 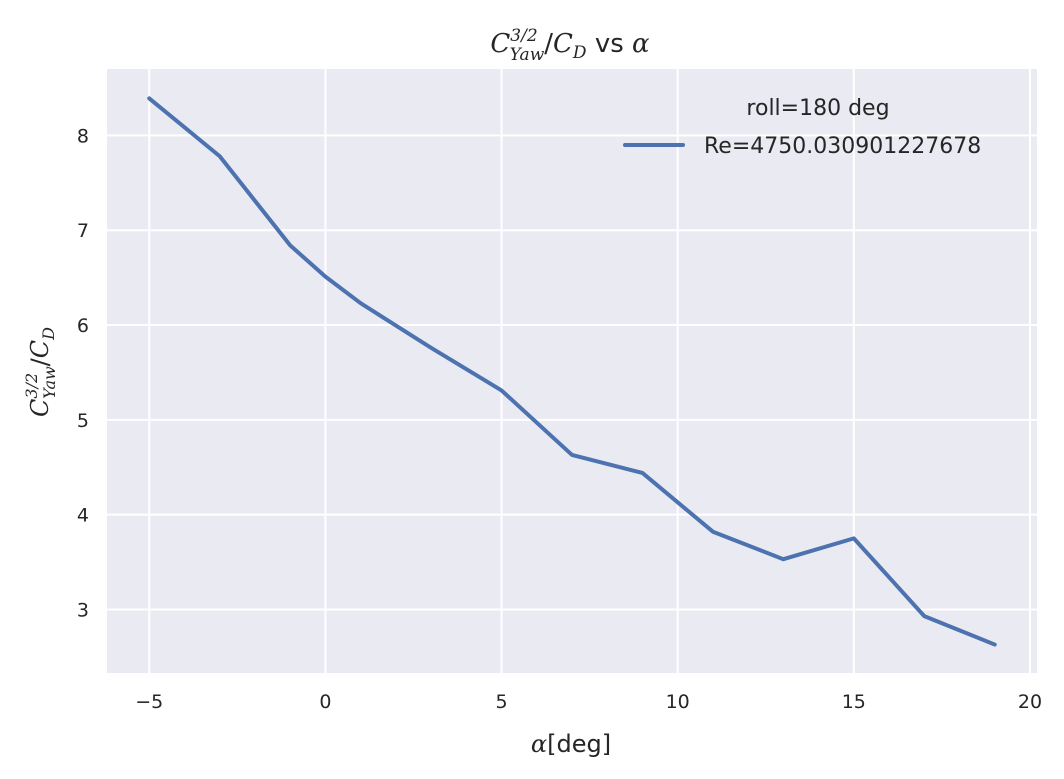 I want to click on legend-title: roll=180 deg, so click(x=817, y=108).